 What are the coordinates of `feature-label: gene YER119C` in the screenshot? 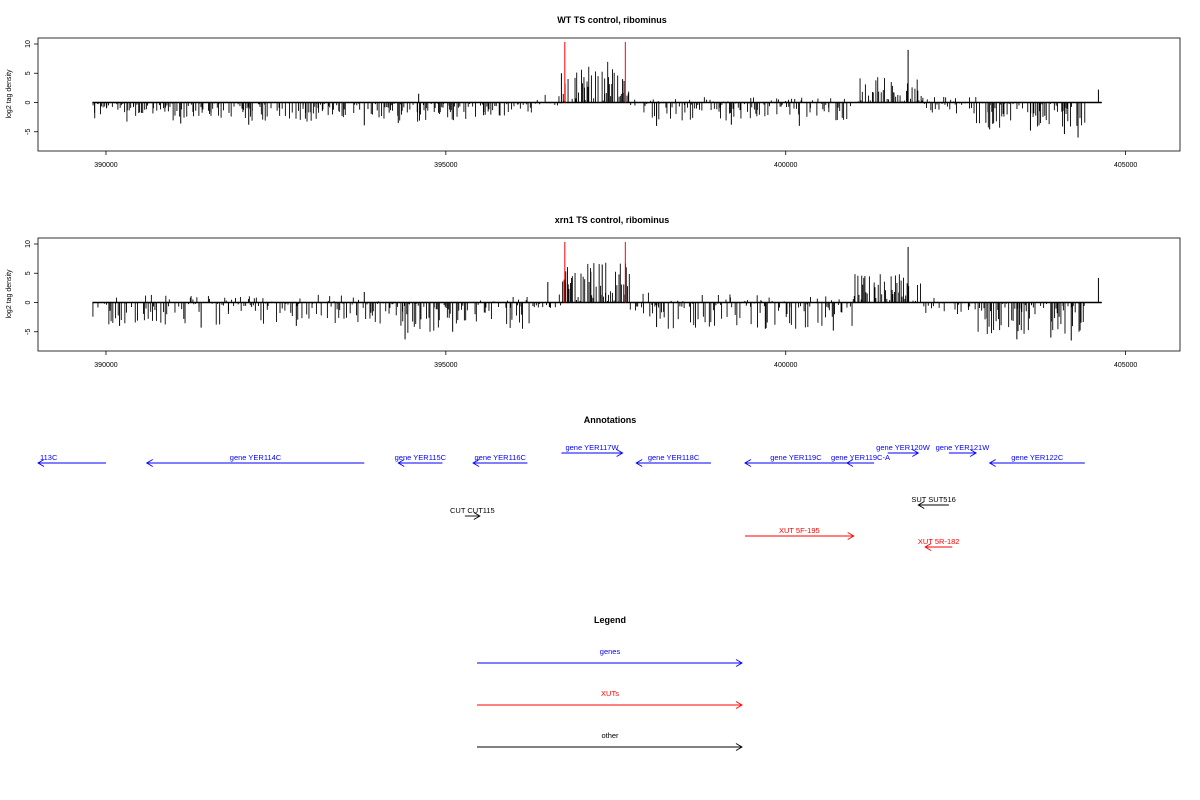 It's located at (796, 457).